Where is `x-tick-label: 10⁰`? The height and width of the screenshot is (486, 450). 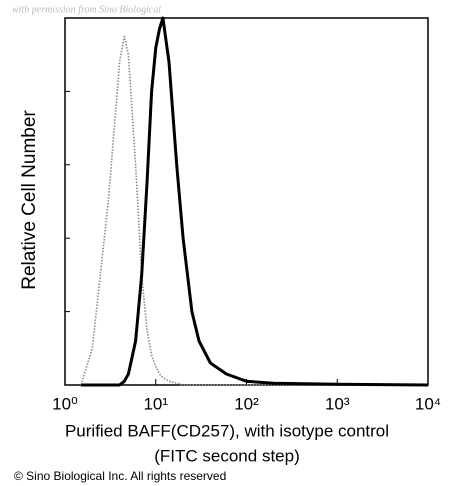 x-tick-label: 10⁰ is located at coordinates (65, 403).